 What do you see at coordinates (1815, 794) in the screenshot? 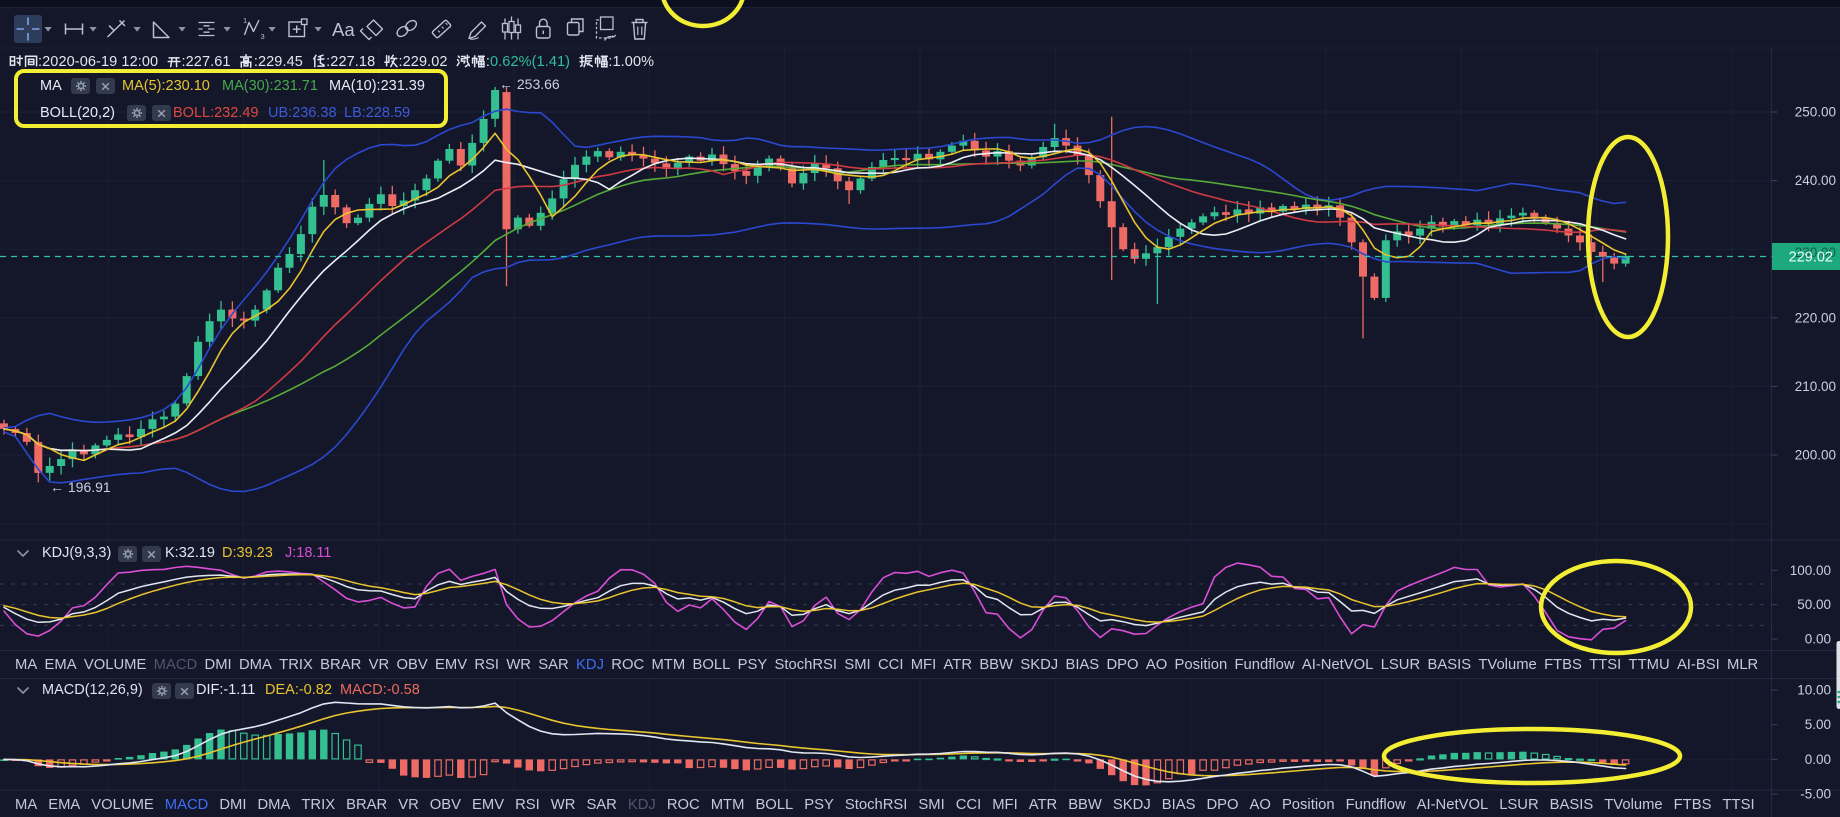
I see `svg-text: -5.00` at bounding box center [1815, 794].